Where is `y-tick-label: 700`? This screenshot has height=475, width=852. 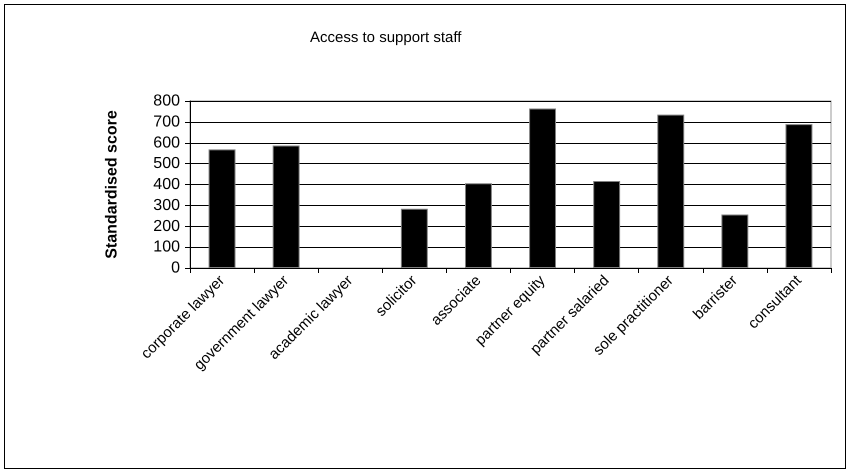 y-tick-label: 700 is located at coordinates (166, 121).